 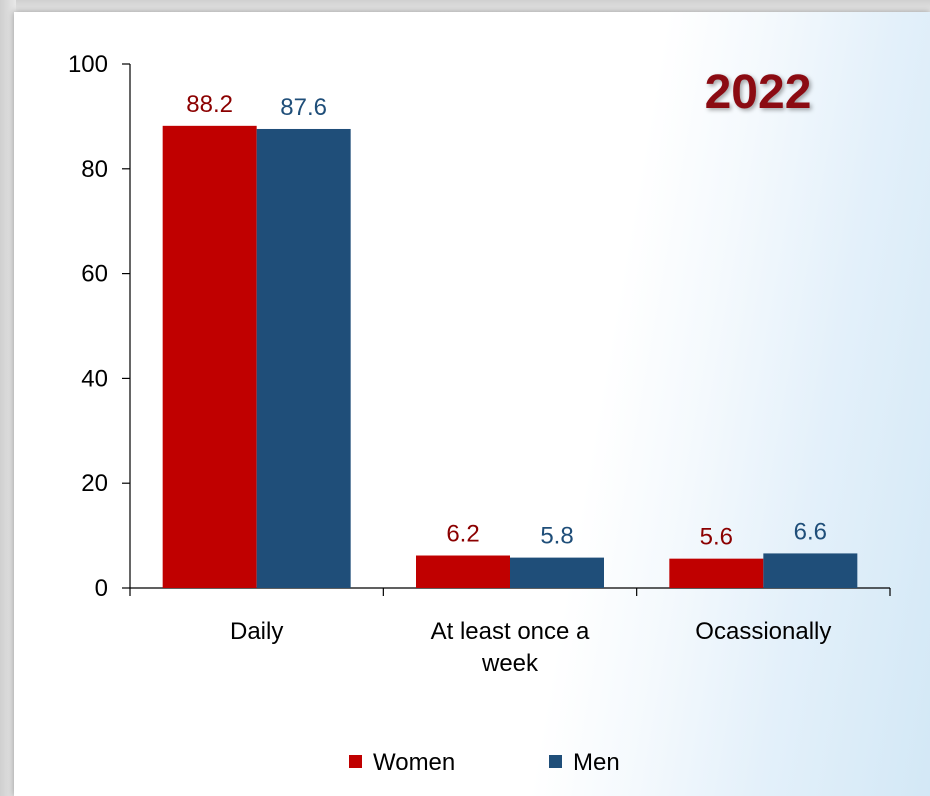 I want to click on data-label-women: 88.2, so click(x=209, y=104).